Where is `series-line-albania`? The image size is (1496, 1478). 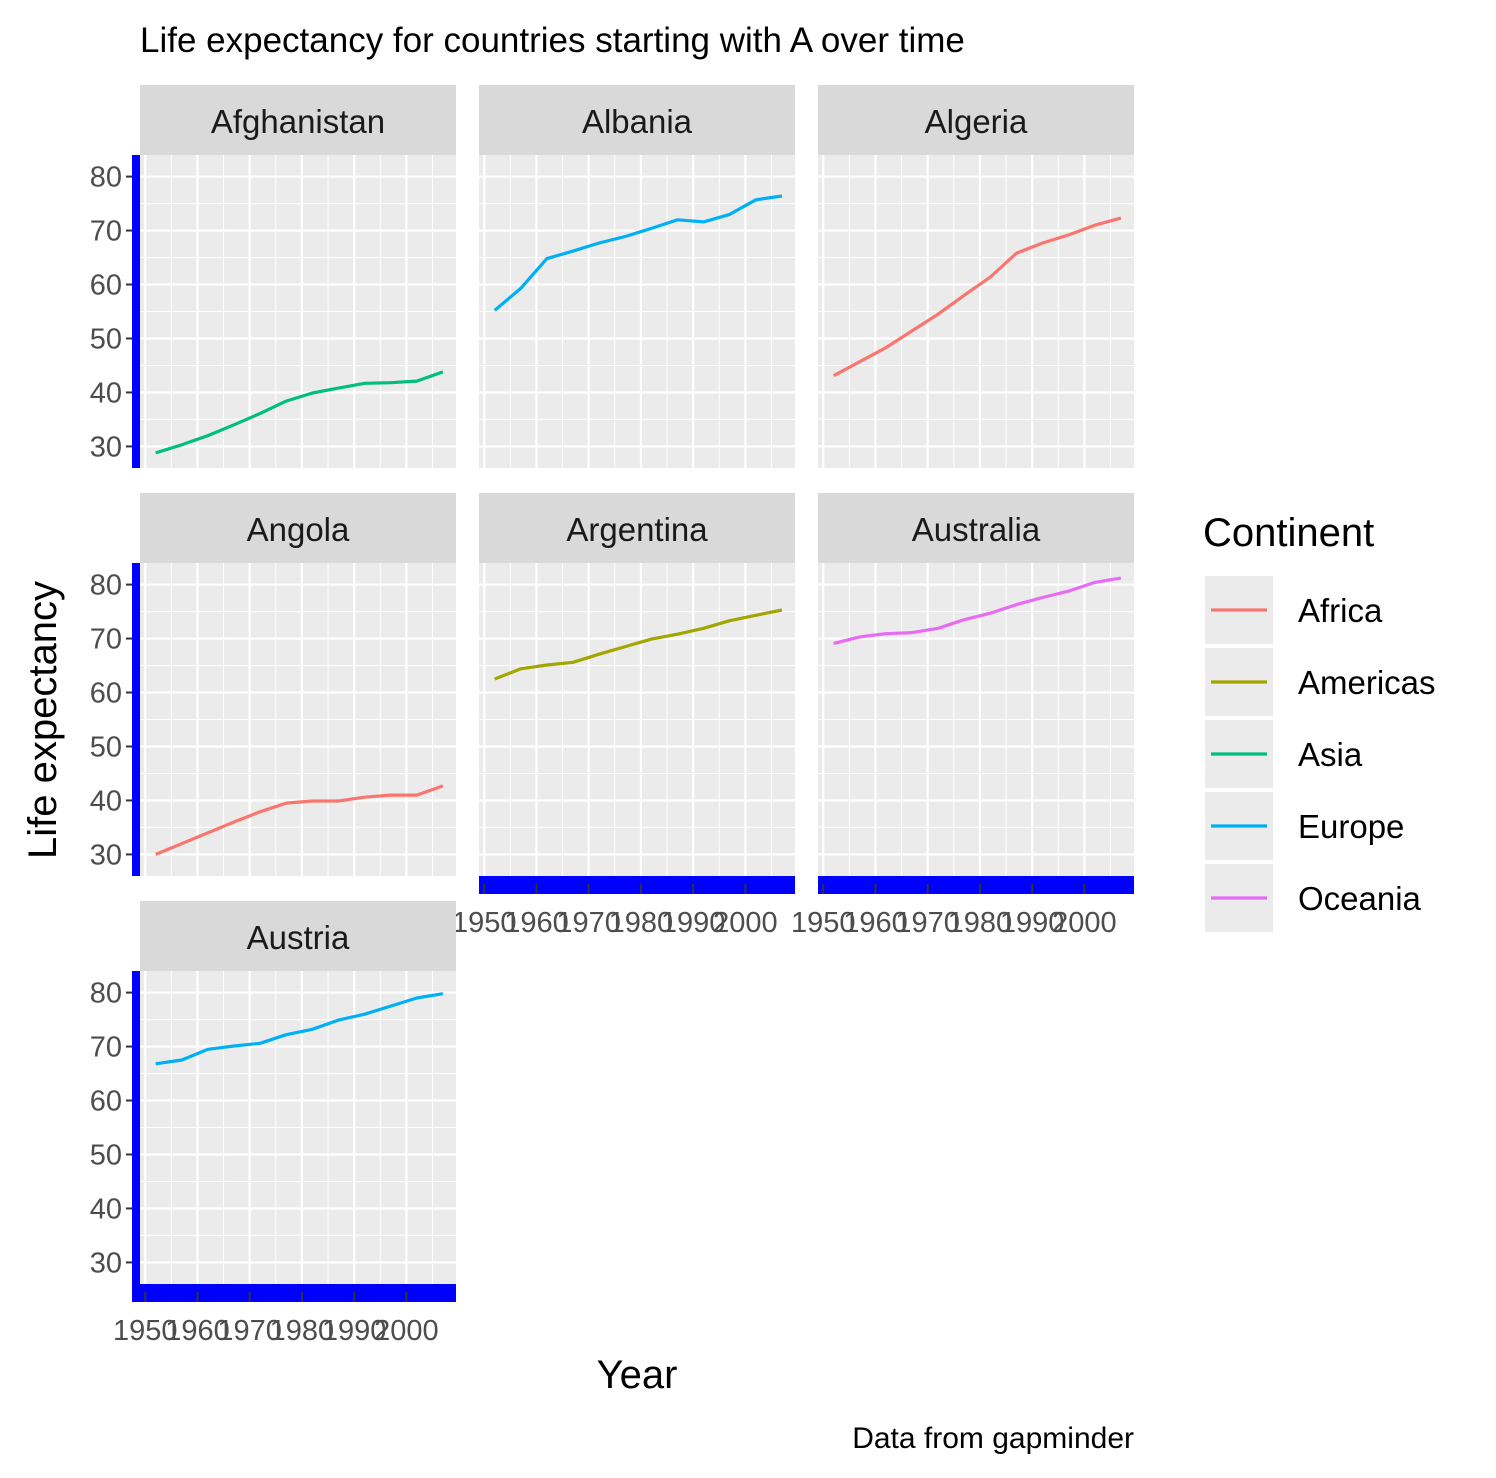 series-line-albania is located at coordinates (638, 253).